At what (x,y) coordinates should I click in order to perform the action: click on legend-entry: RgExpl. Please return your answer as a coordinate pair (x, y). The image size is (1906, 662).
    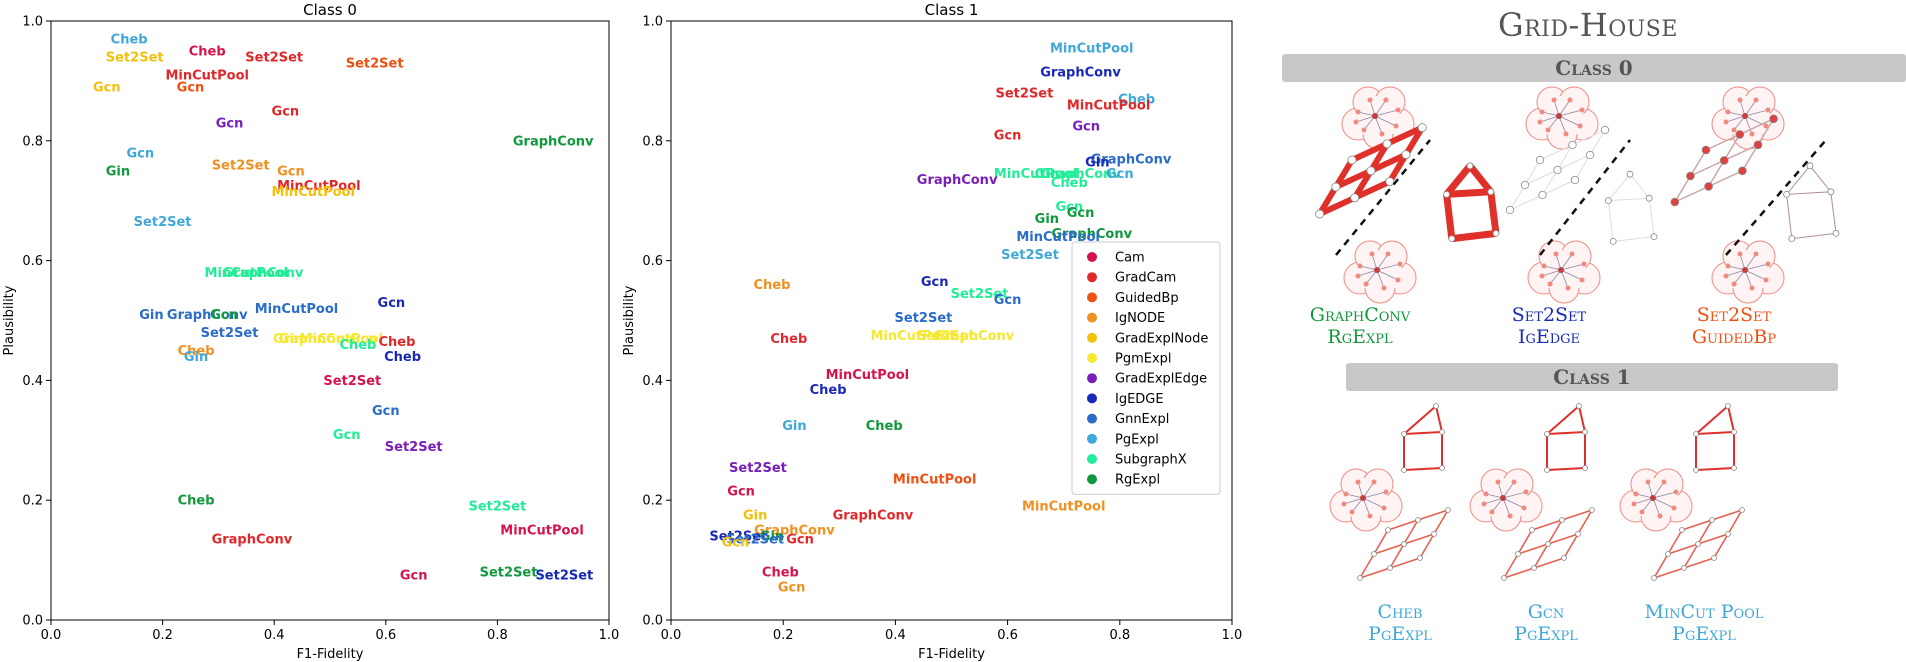
    Looking at the image, I should click on (1137, 480).